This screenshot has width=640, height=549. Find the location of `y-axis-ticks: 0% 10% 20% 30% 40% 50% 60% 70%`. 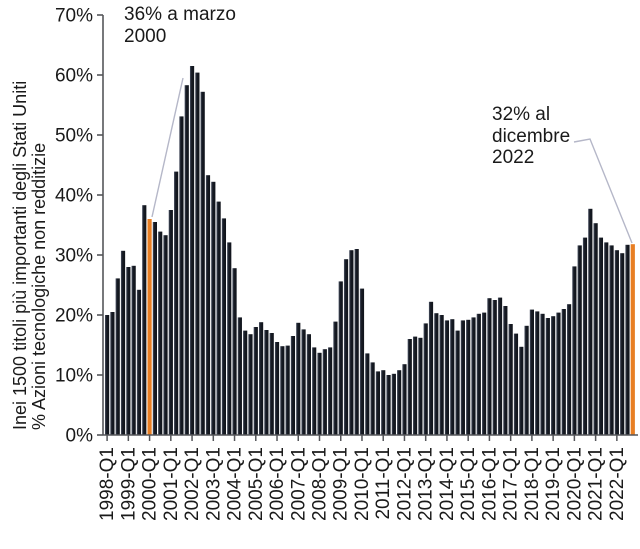

y-axis-ticks: 0% 10% 20% 30% 40% 50% 60% 70% is located at coordinates (79, 226).